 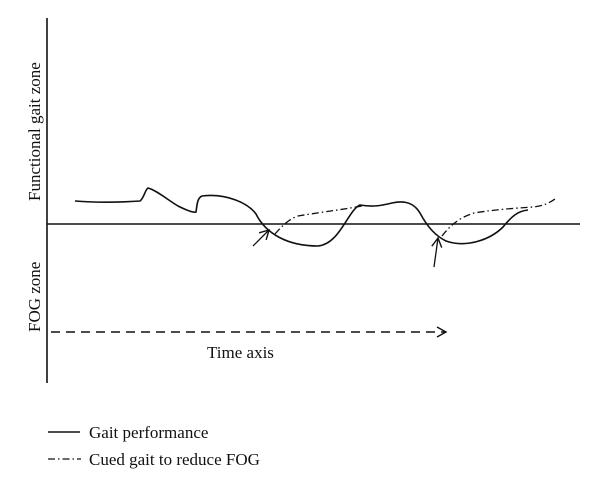 I want to click on time-axis-label: Time axis, so click(x=240, y=352).